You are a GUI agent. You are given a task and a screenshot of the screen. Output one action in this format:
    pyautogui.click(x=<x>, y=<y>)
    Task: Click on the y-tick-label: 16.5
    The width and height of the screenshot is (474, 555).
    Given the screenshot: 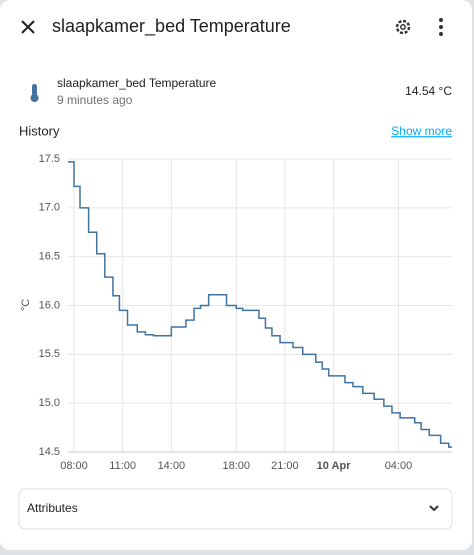 What is the action you would take?
    pyautogui.click(x=49, y=257)
    